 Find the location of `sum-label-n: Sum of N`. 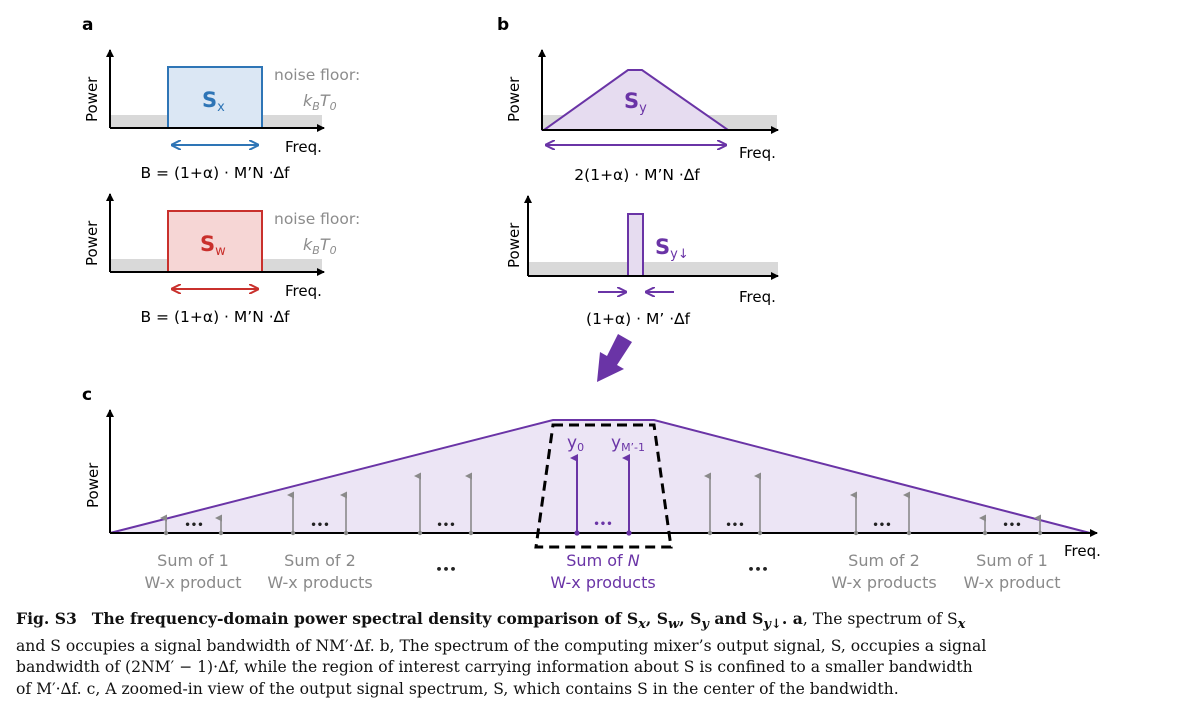

sum-label-n: Sum of N is located at coordinates (602, 560).